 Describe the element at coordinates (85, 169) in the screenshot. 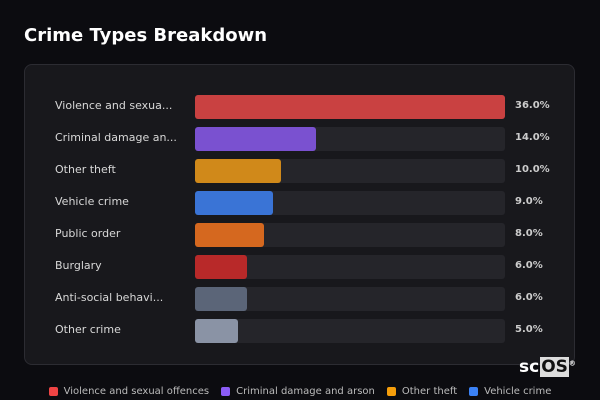

I see `category-label: Other theft` at that location.